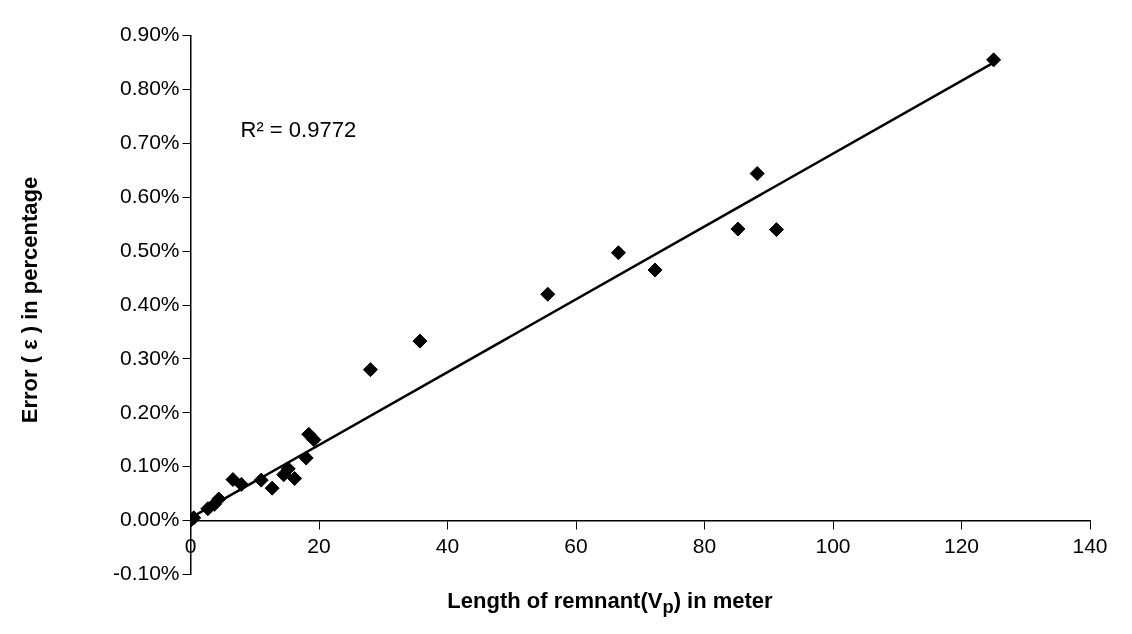  What do you see at coordinates (149, 411) in the screenshot?
I see `y-tick-label: 0.20%` at bounding box center [149, 411].